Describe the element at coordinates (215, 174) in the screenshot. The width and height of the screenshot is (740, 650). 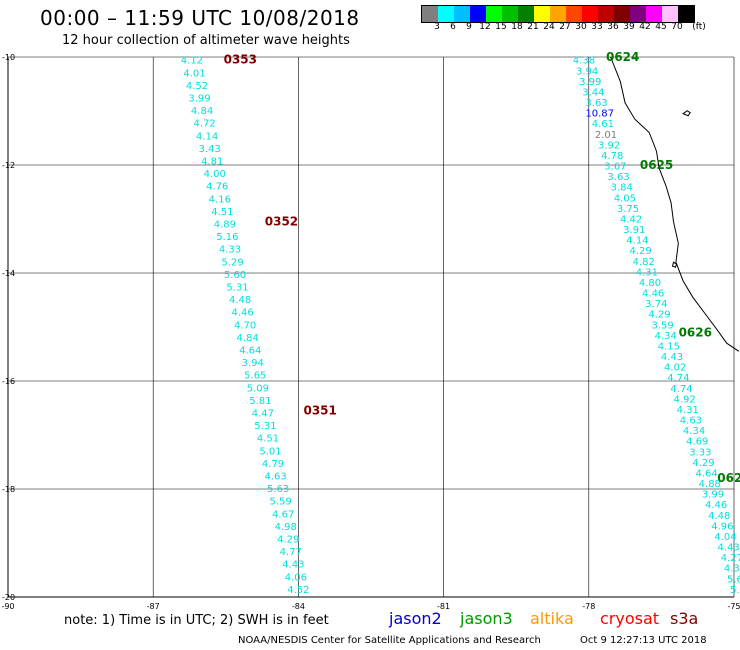
I see `swh-value: 4.00` at that location.